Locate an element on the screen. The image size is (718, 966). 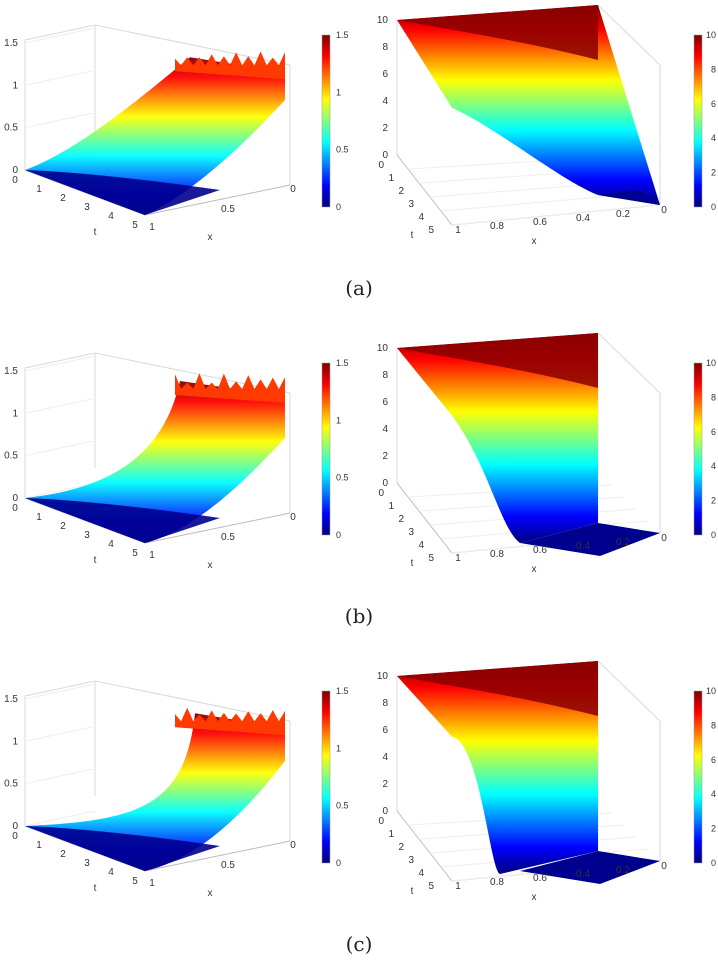
colorbar-tick-label: 1 is located at coordinates (338, 748).